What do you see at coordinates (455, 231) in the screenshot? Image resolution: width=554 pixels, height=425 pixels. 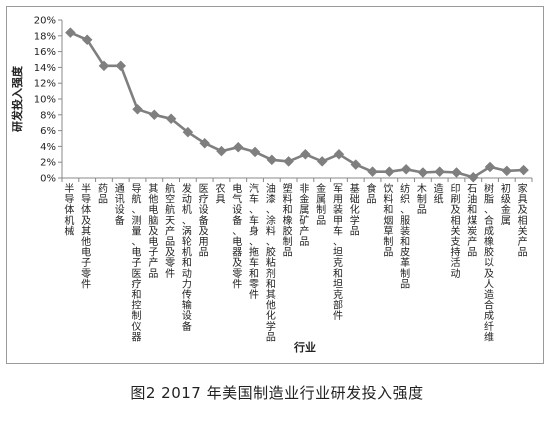 I see `x-category-label: 印刷及相关支持活动` at bounding box center [455, 231].